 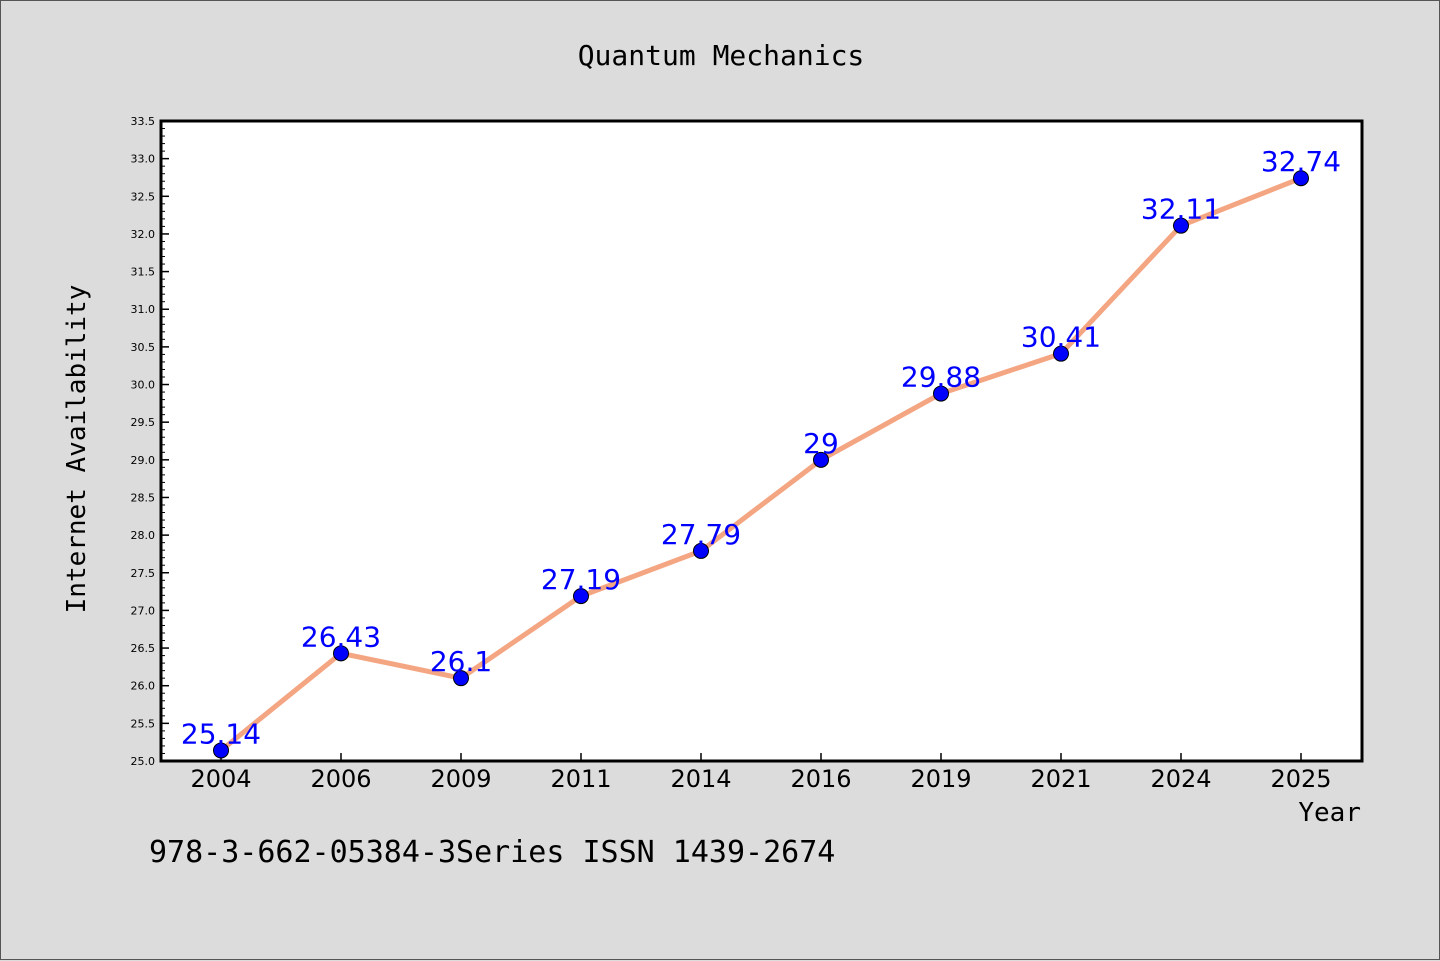 What do you see at coordinates (341, 636) in the screenshot?
I see `data-label: 26.43` at bounding box center [341, 636].